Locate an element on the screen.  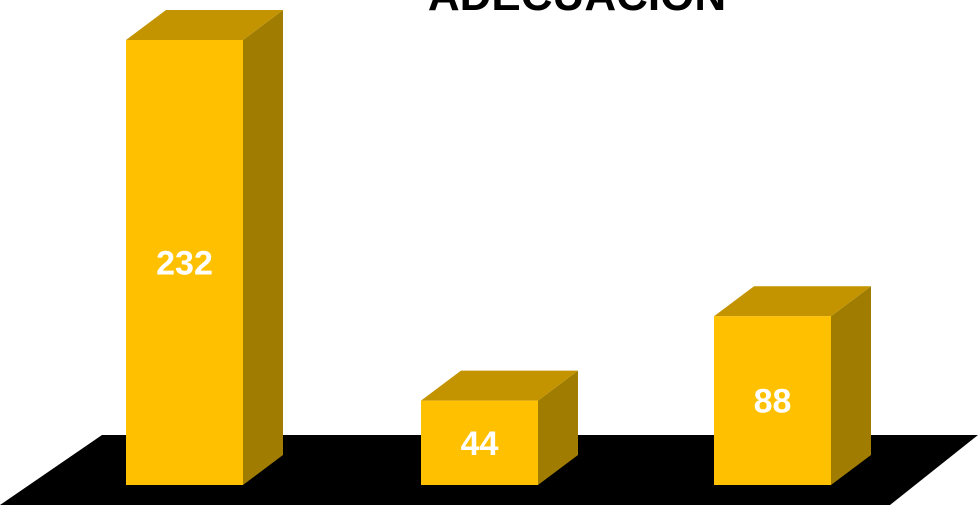
bar-value-label: 88 is located at coordinates (773, 402).